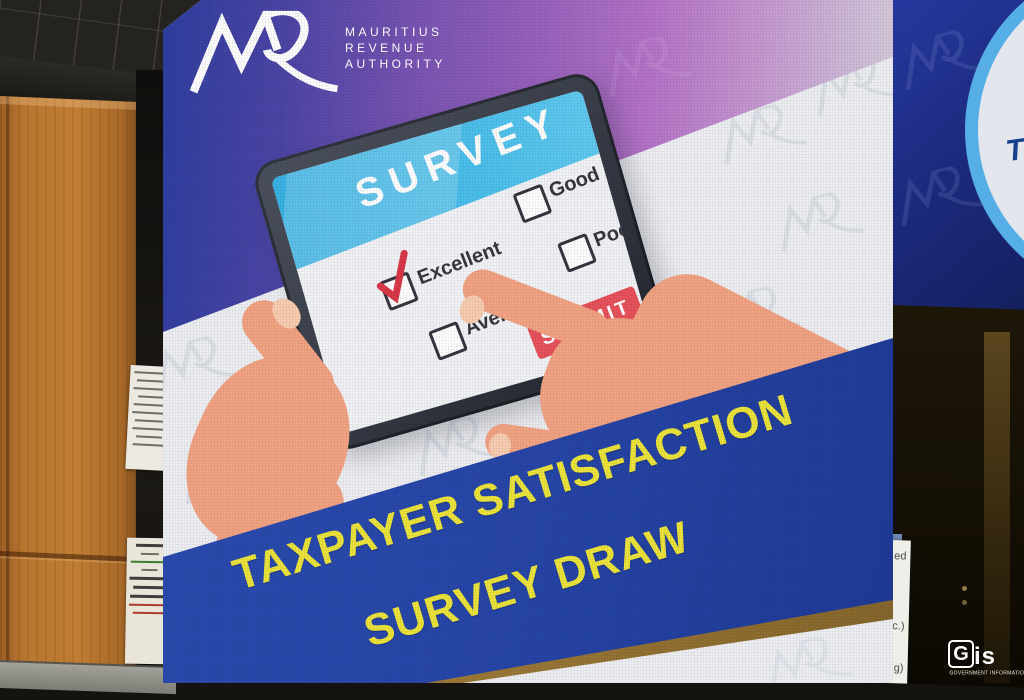 The image size is (1024, 700). Describe the element at coordinates (997, 507) in the screenshot. I see `door-frame` at that location.